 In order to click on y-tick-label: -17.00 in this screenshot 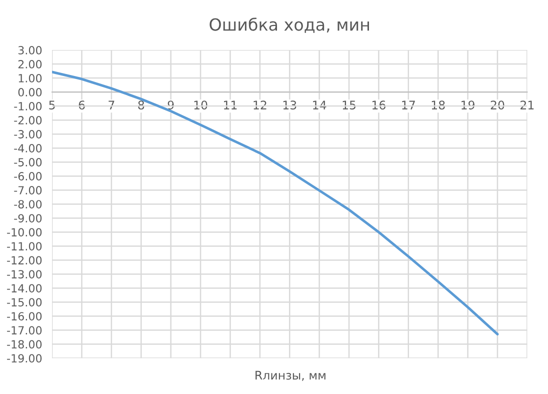, I will do `click(24, 330)`.